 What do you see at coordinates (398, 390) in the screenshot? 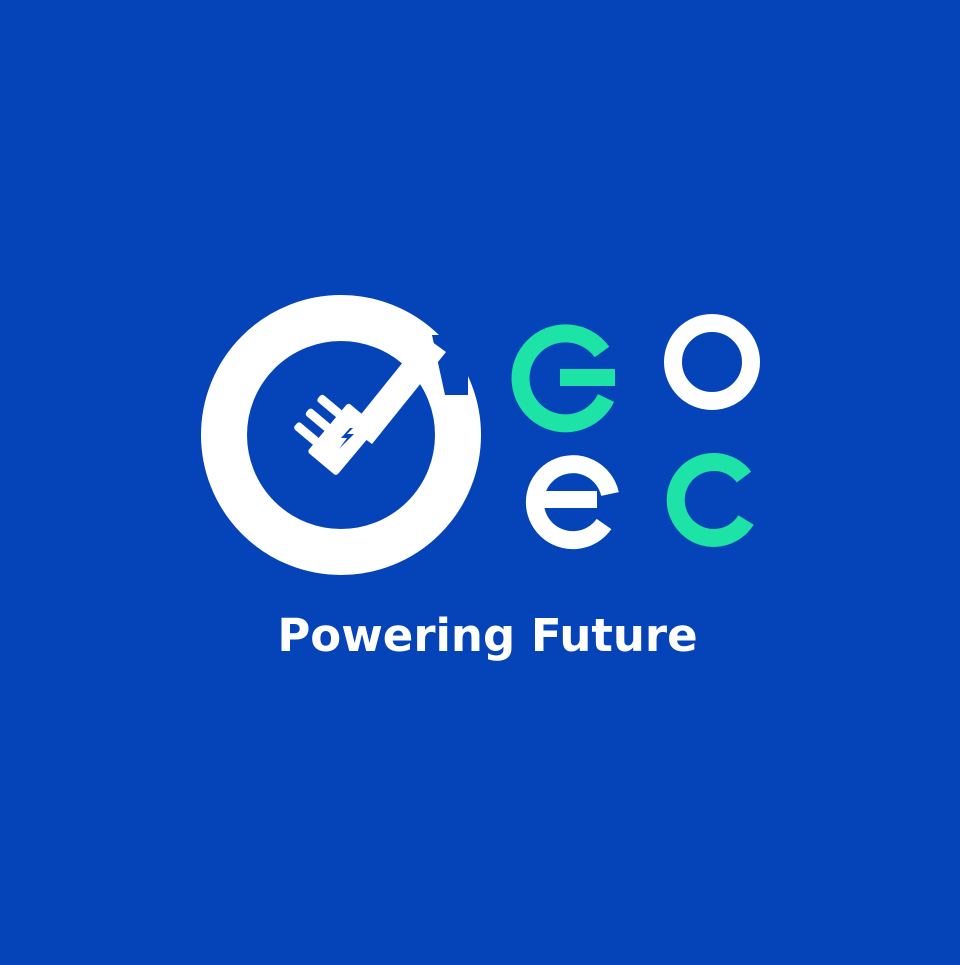
I see `plug-cable` at bounding box center [398, 390].